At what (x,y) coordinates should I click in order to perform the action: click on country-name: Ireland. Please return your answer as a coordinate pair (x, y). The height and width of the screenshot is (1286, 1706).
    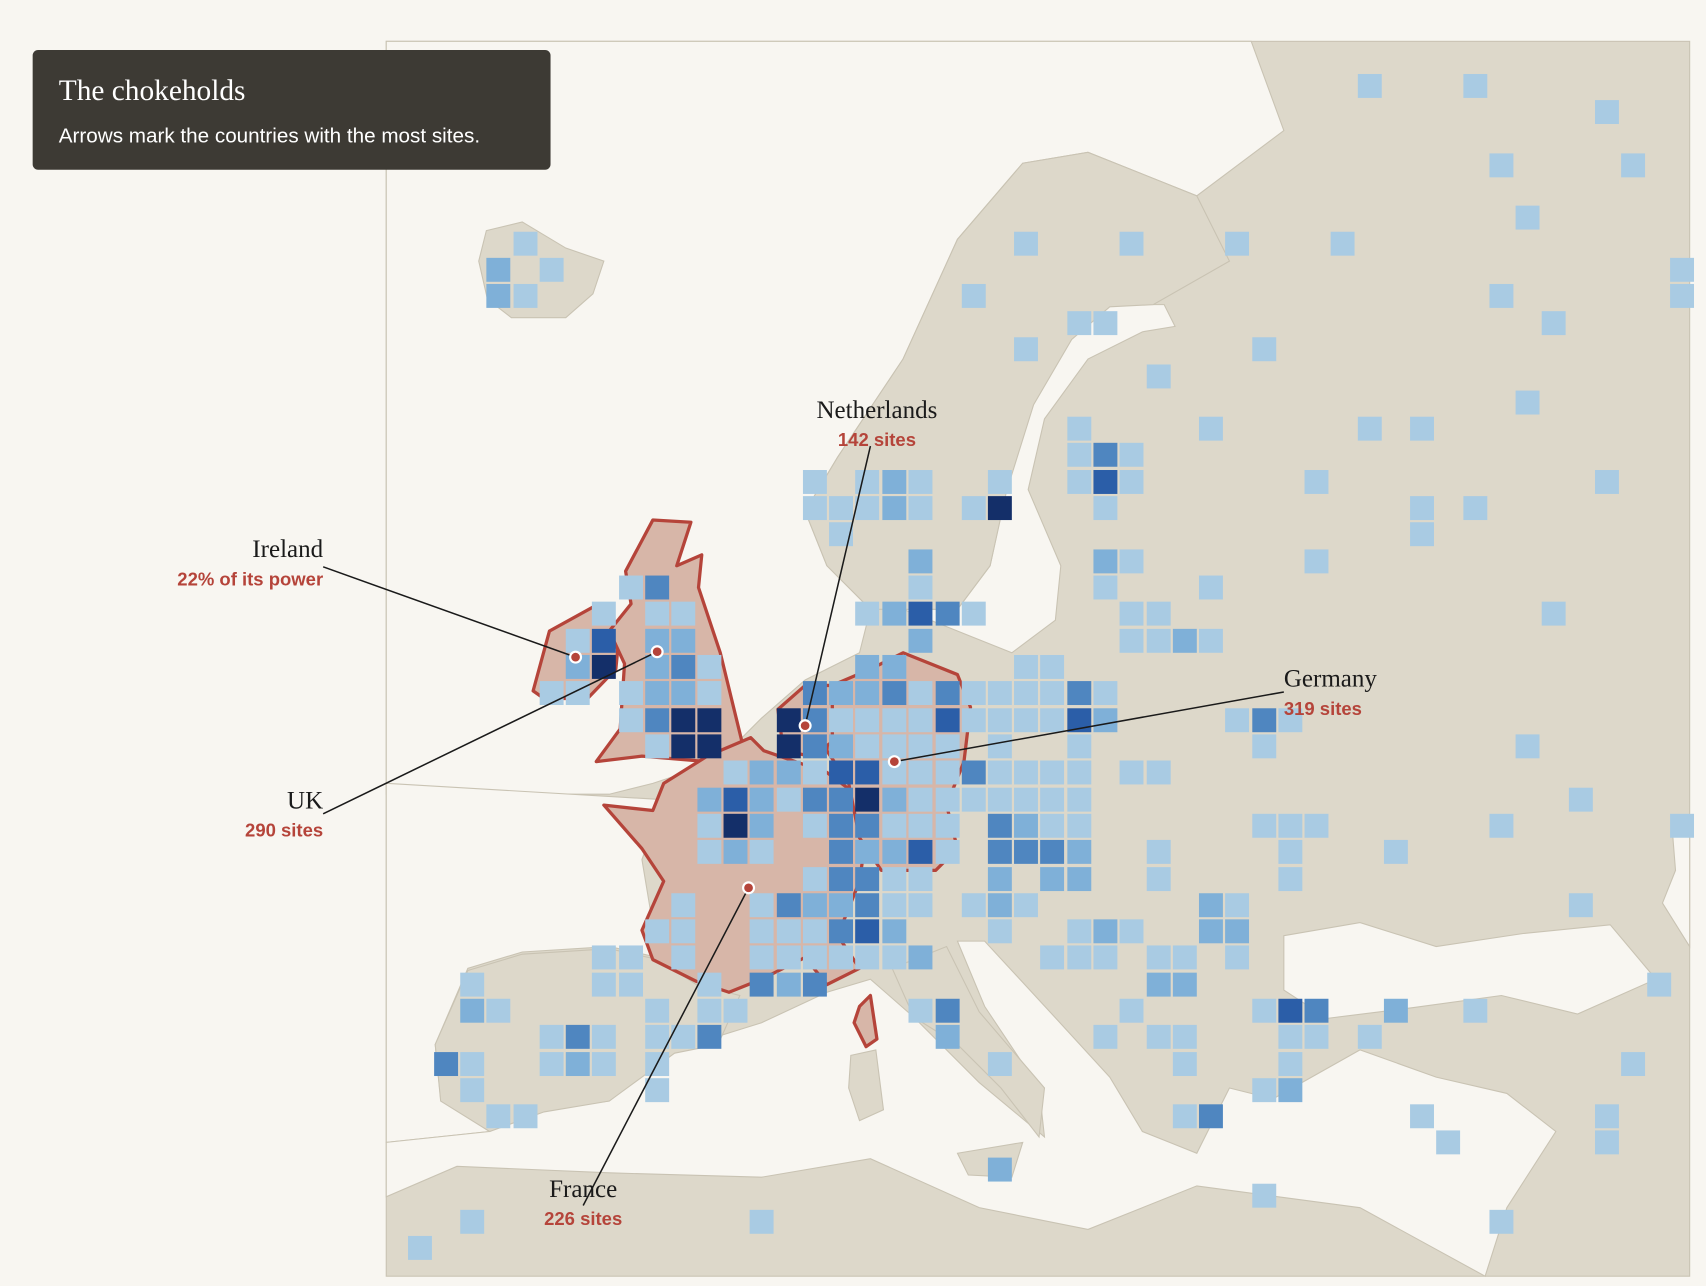
    Looking at the image, I should click on (287, 549).